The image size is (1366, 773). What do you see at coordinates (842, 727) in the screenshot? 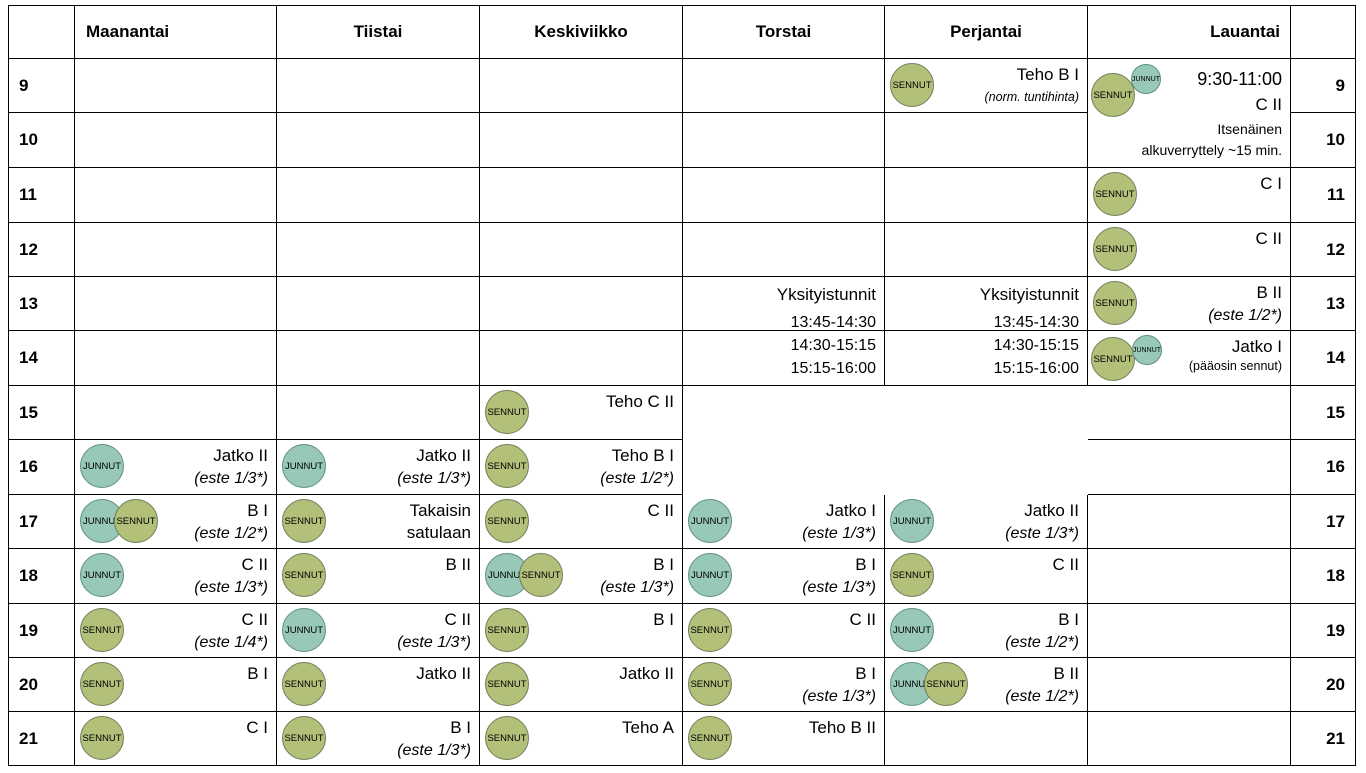
I see `lesson-title: Teho B II` at bounding box center [842, 727].